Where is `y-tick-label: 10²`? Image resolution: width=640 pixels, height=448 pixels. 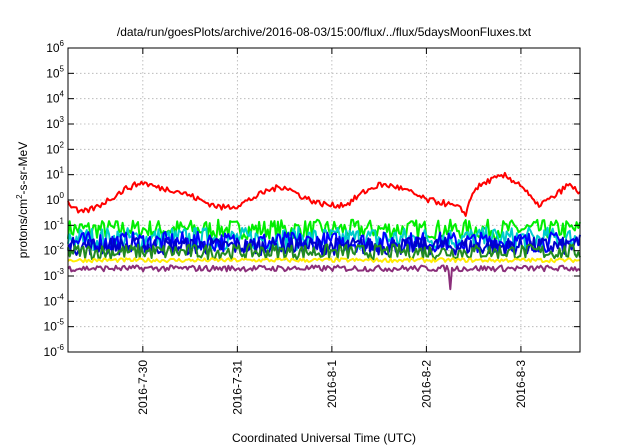 y-tick-label: 10² is located at coordinates (55, 148).